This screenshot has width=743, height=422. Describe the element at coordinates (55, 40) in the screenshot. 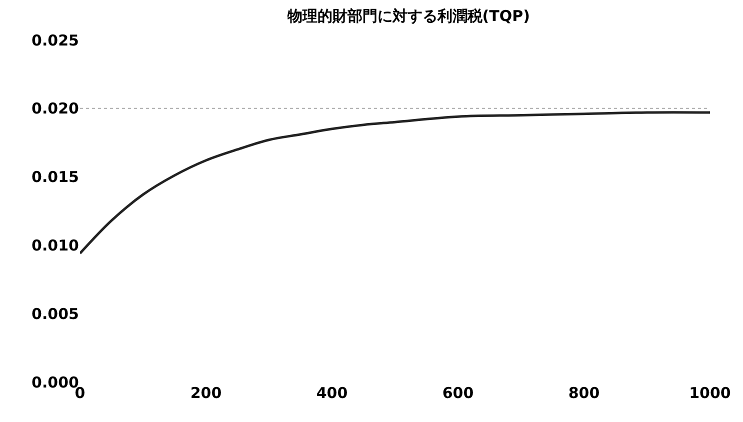

I see `y-tick-label: 0.025` at that location.